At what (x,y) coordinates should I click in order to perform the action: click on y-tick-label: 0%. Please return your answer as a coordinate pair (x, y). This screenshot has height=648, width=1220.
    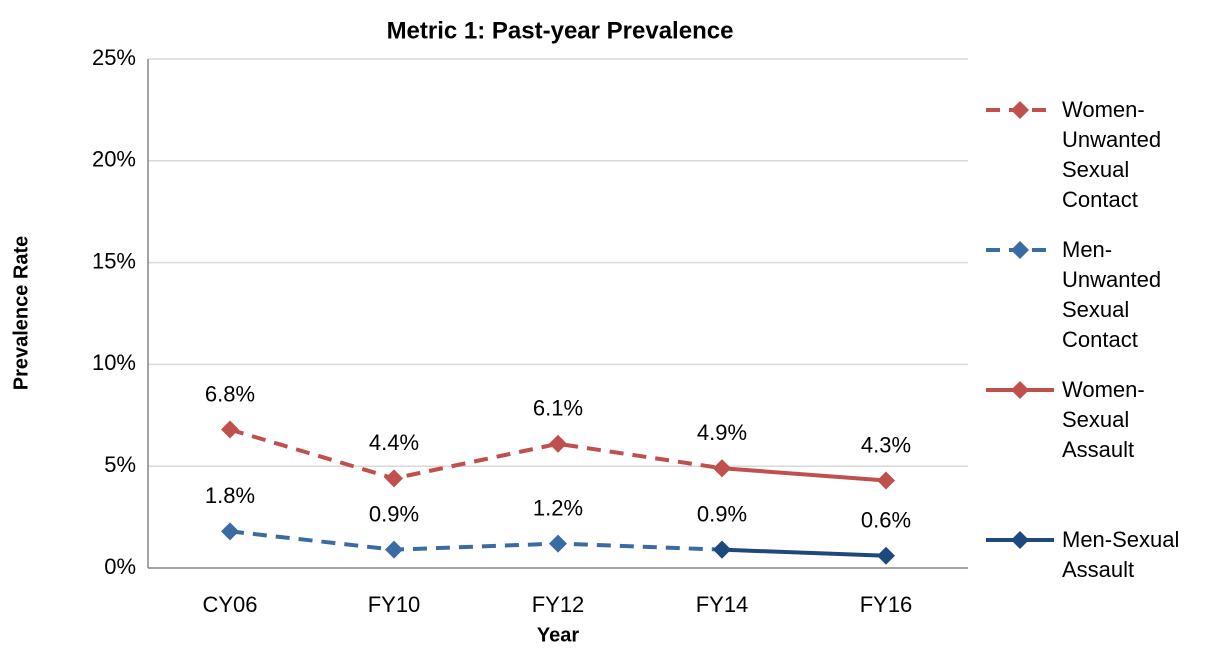
    Looking at the image, I should click on (120, 566).